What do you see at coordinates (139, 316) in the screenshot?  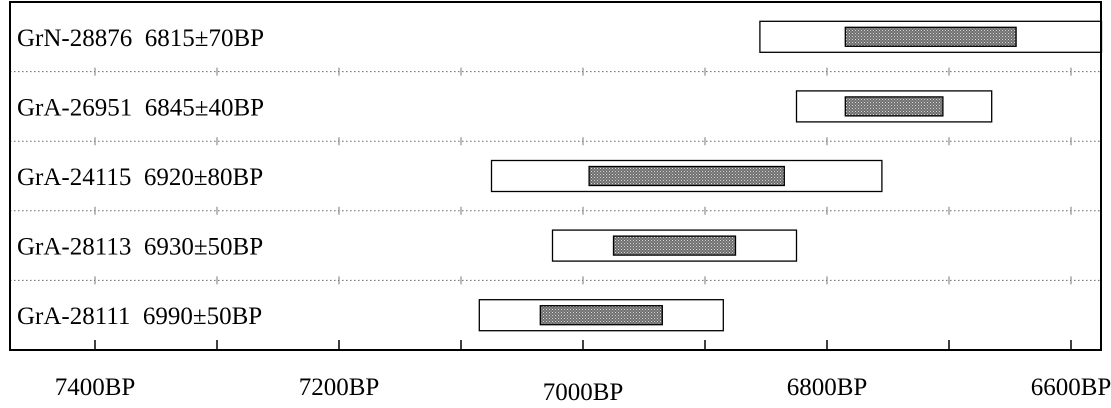 I see `sample-label: GrA-28111 6990±50BP` at bounding box center [139, 316].